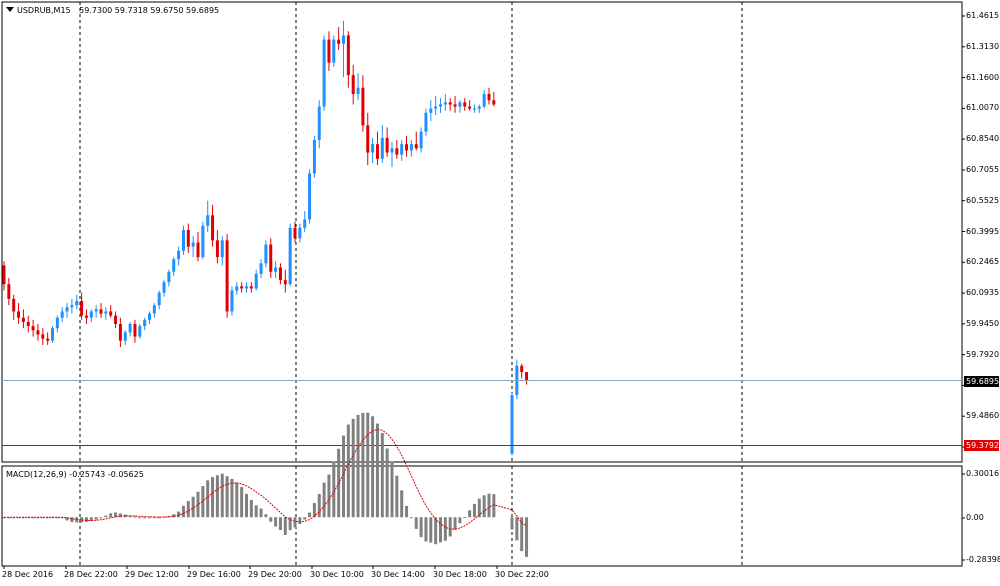 The width and height of the screenshot is (1000, 586). What do you see at coordinates (983, 139) in the screenshot?
I see `price-tick-label: 60.8540` at bounding box center [983, 139].